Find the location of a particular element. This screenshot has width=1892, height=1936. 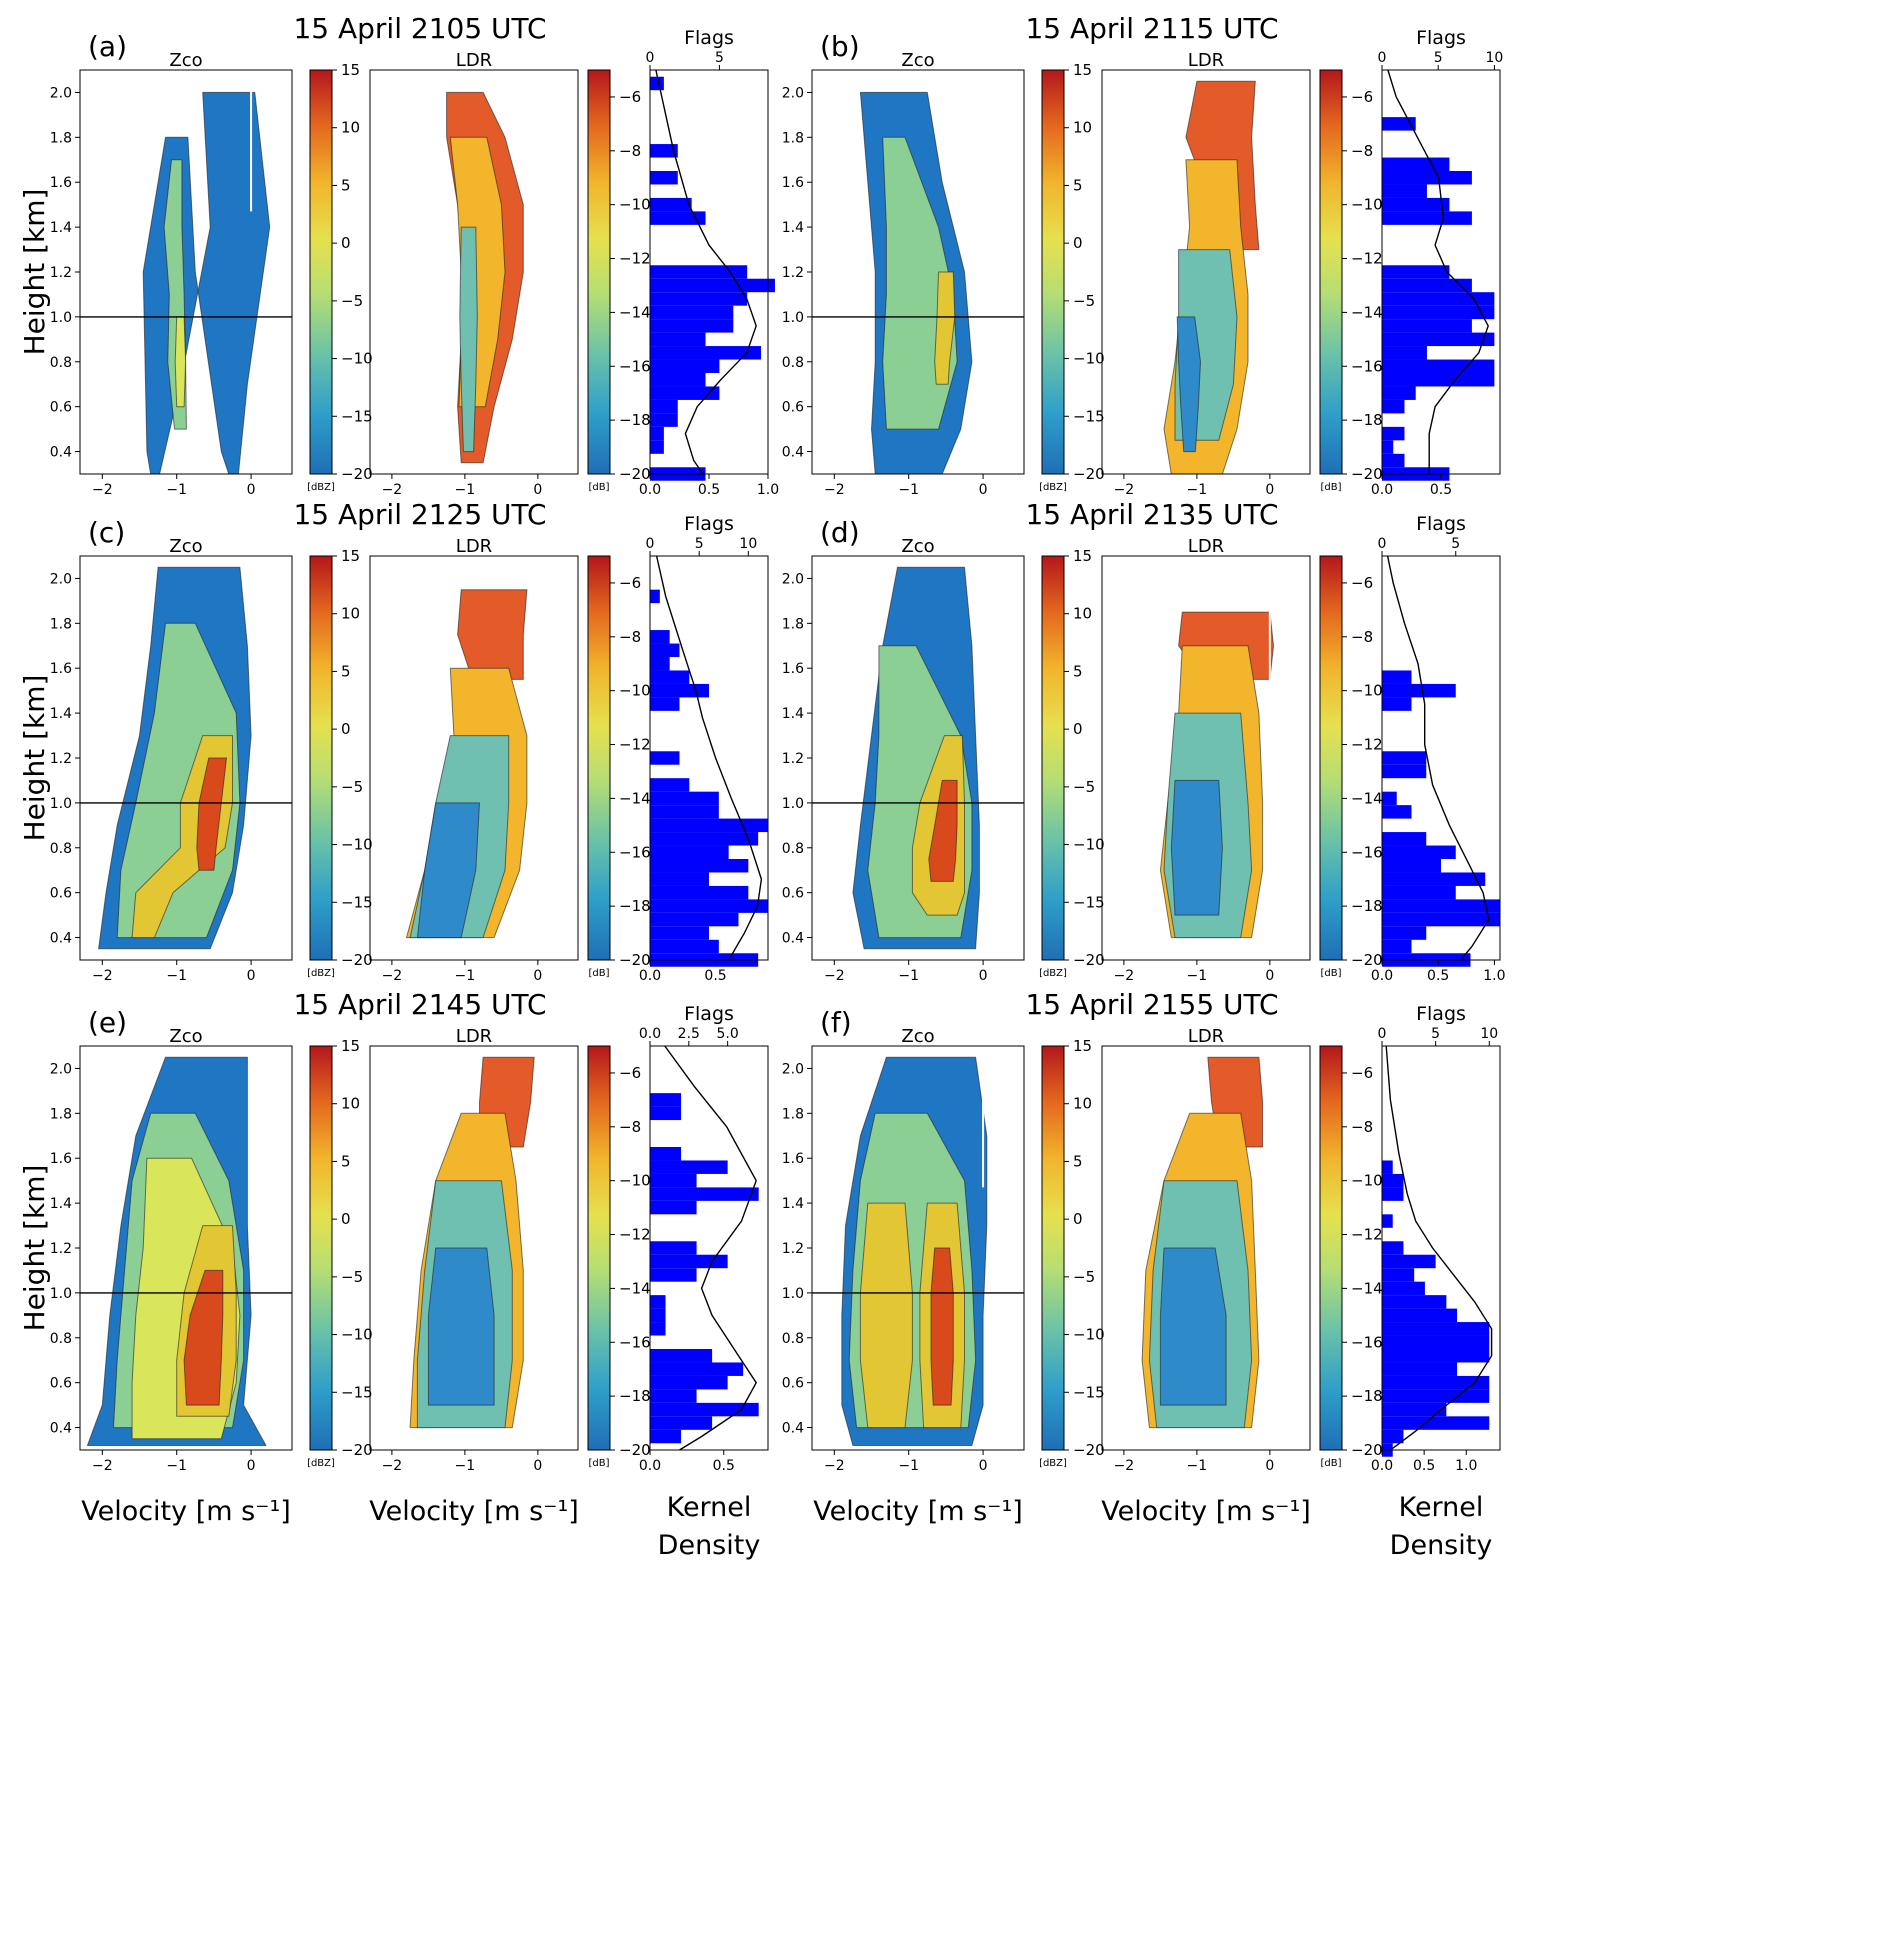

ytick-label: 0.8 is located at coordinates (61, 363).